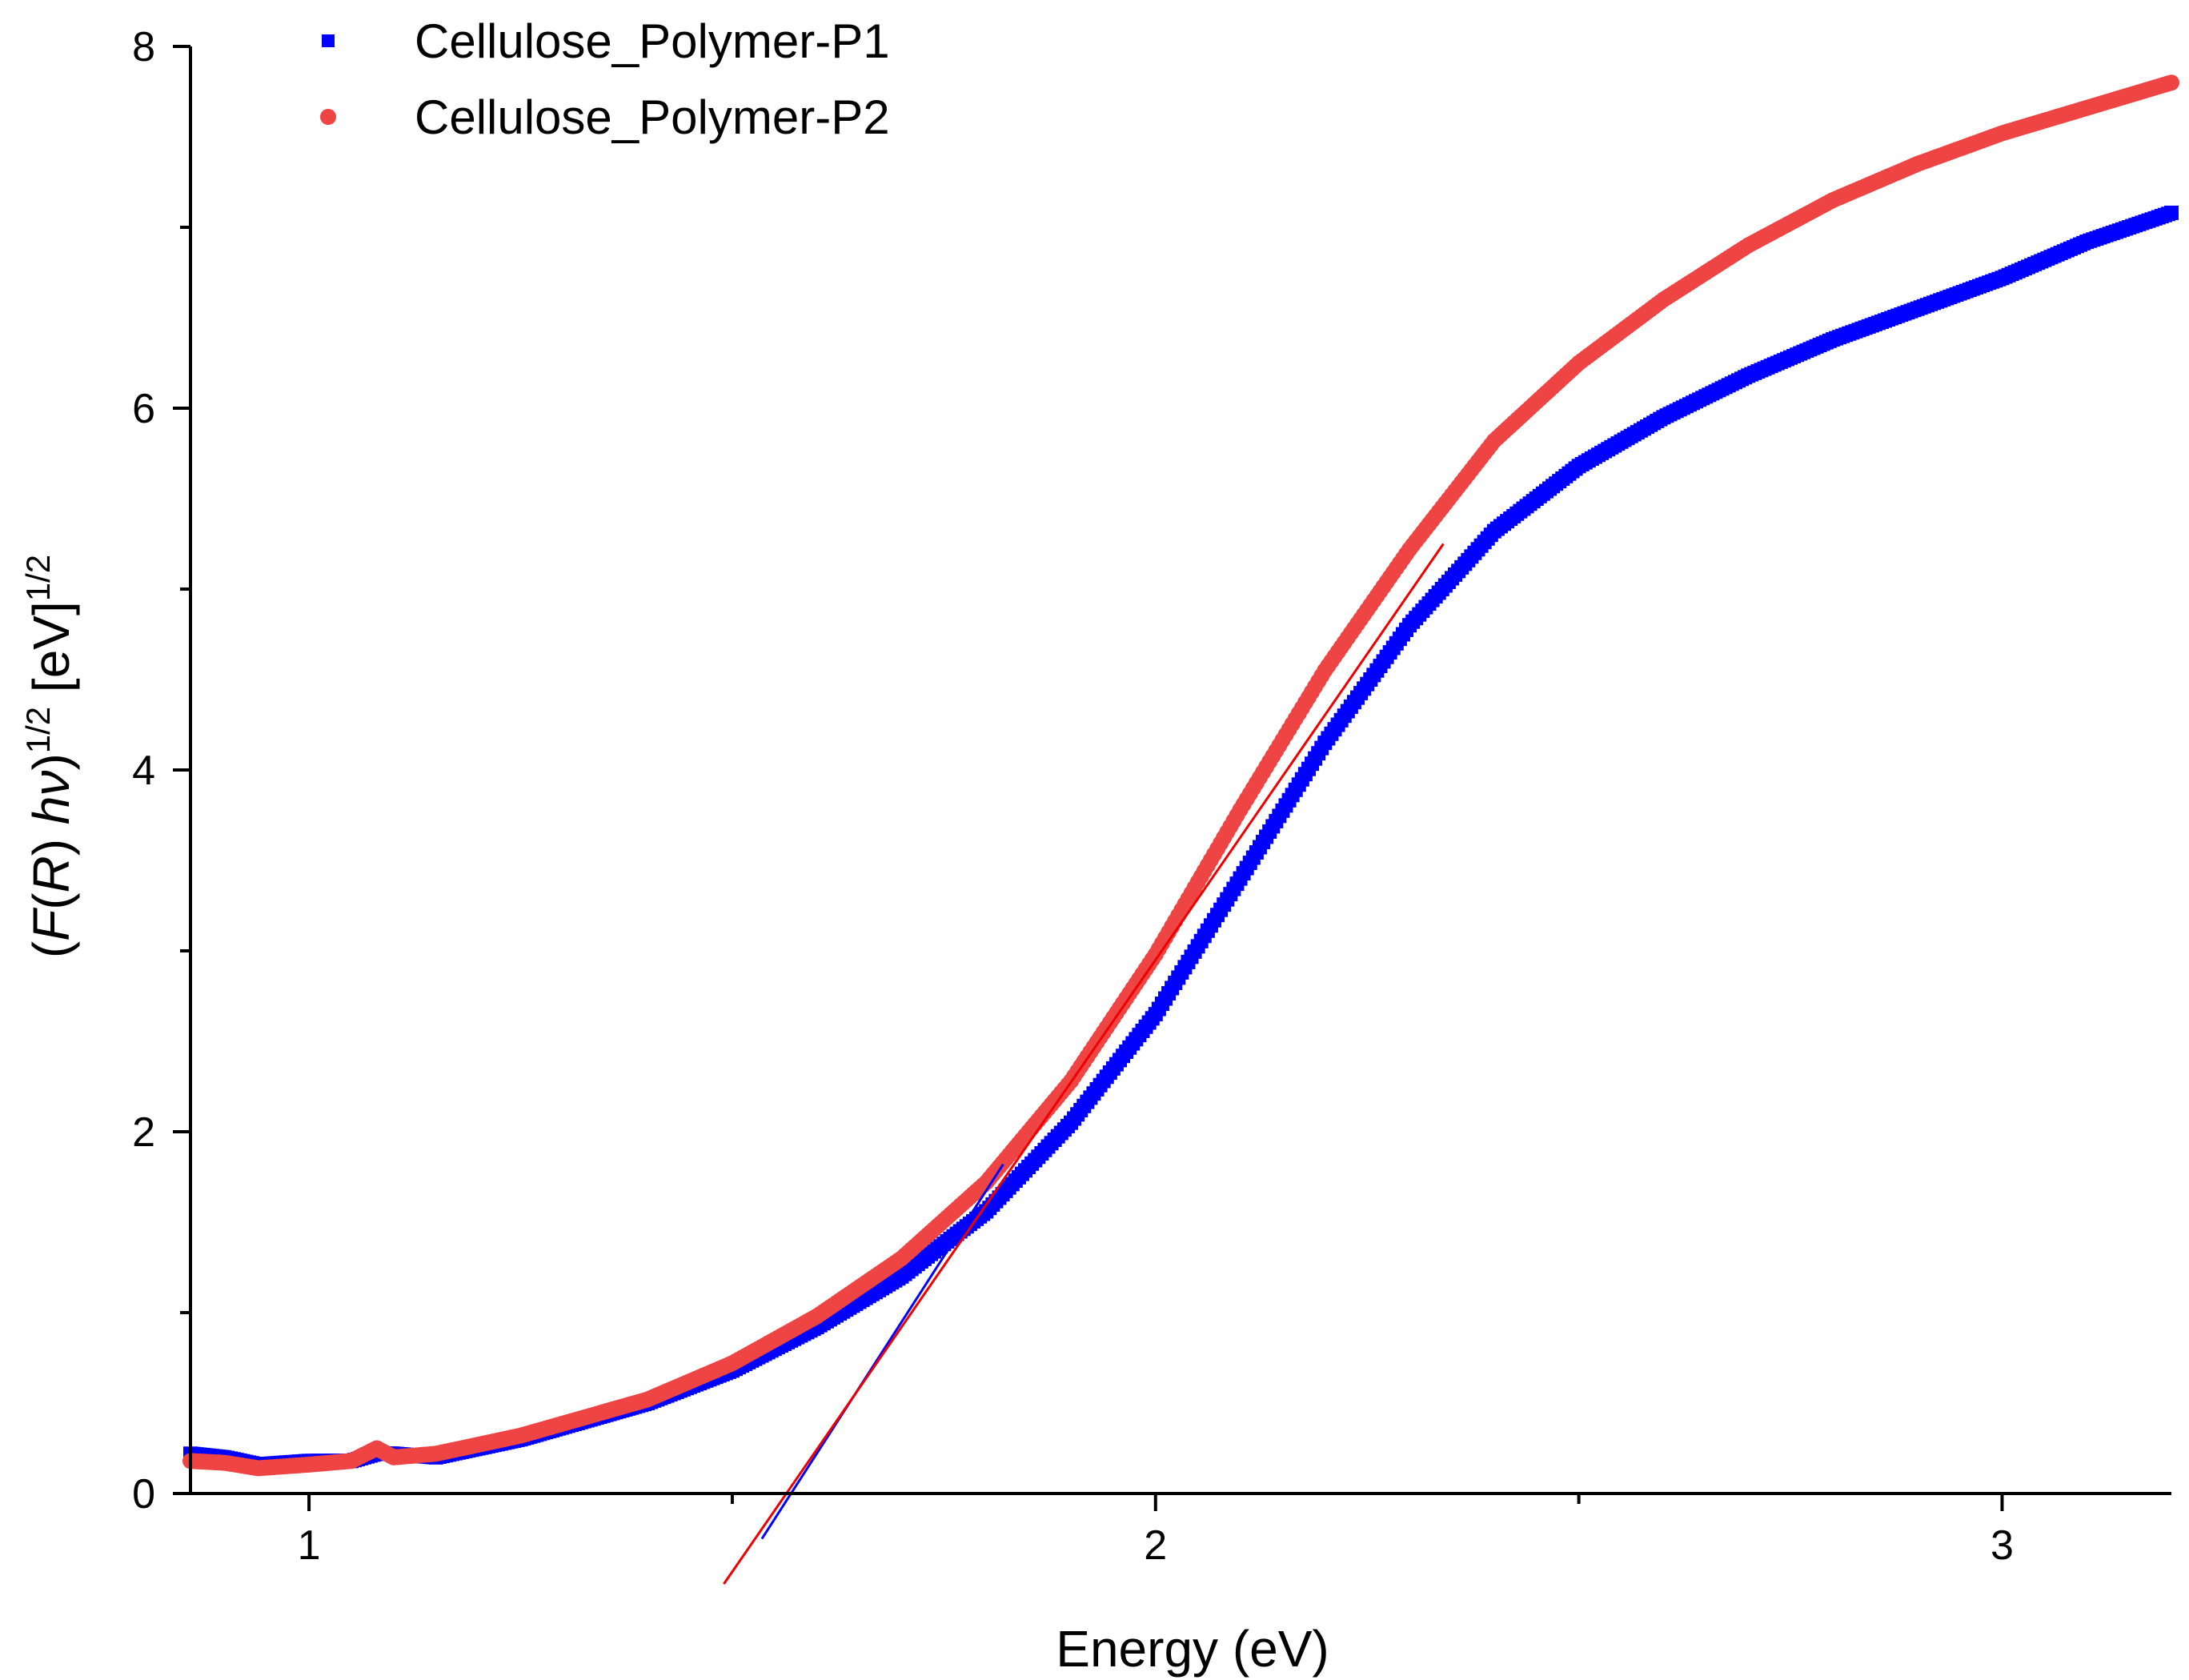 The height and width of the screenshot is (1680, 2189). What do you see at coordinates (51, 647) in the screenshot?
I see `y-axis-title-unit: [eV]` at bounding box center [51, 647].